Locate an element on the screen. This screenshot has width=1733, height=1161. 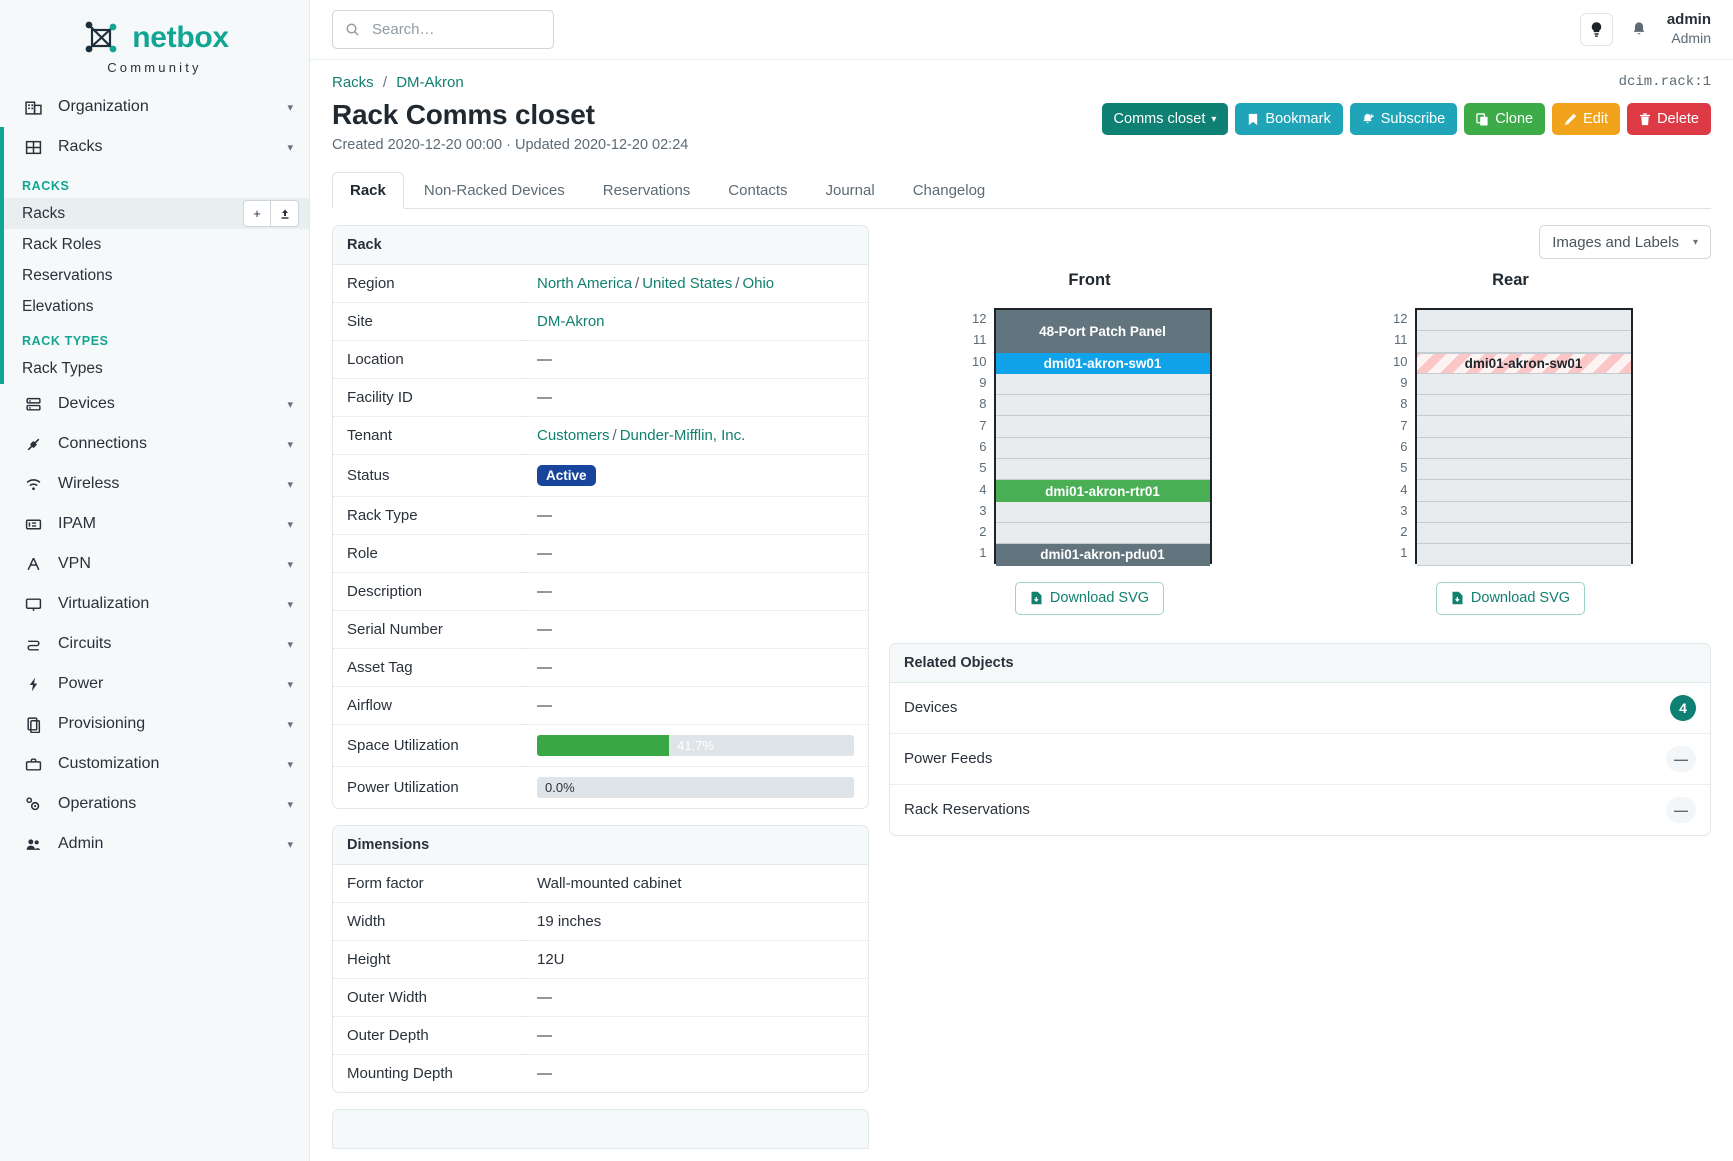
edit-button: Edit is located at coordinates (1586, 119).